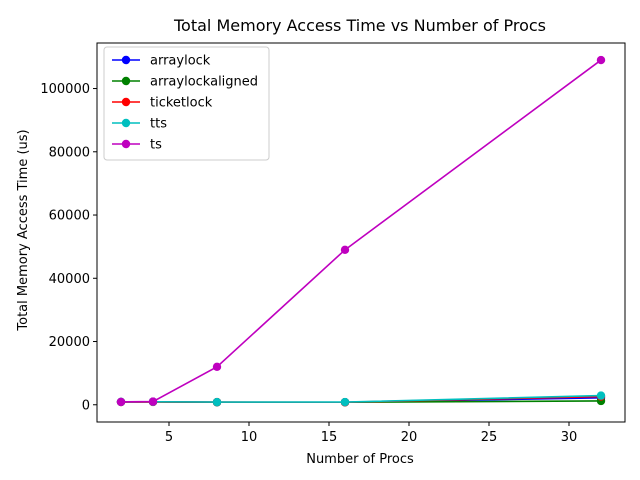 This screenshot has width=640, height=480. Describe the element at coordinates (409, 437) in the screenshot. I see `x-tick-label: 20` at that location.